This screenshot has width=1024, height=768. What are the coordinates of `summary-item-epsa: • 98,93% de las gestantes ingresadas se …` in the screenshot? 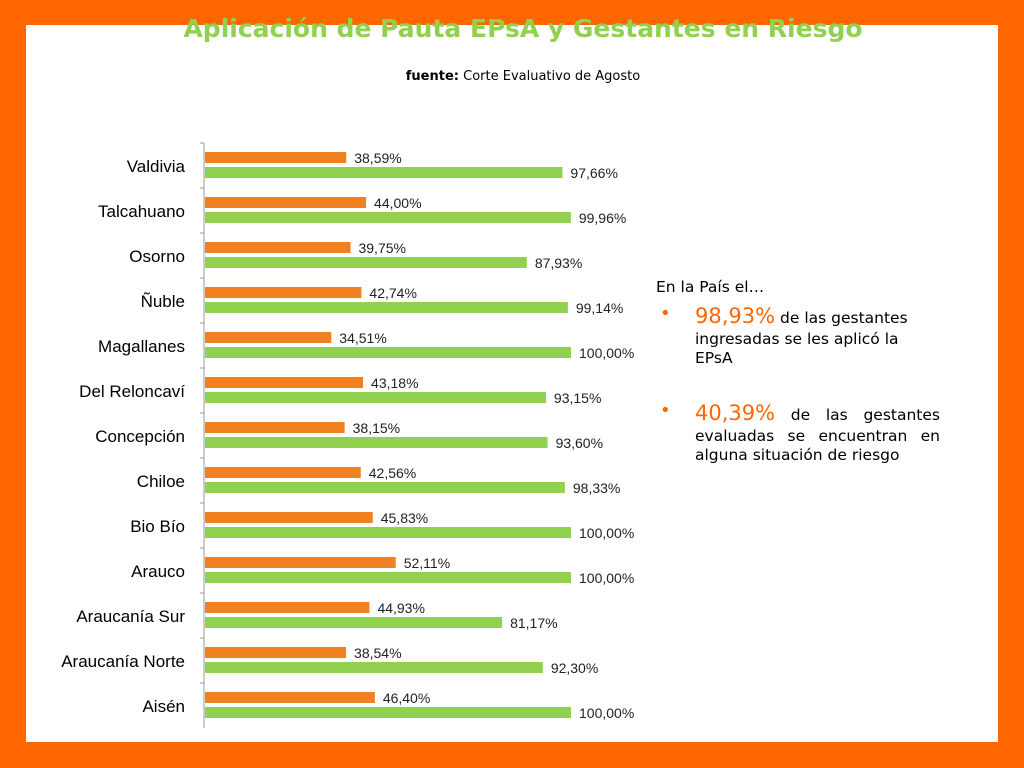 It's located at (798, 335).